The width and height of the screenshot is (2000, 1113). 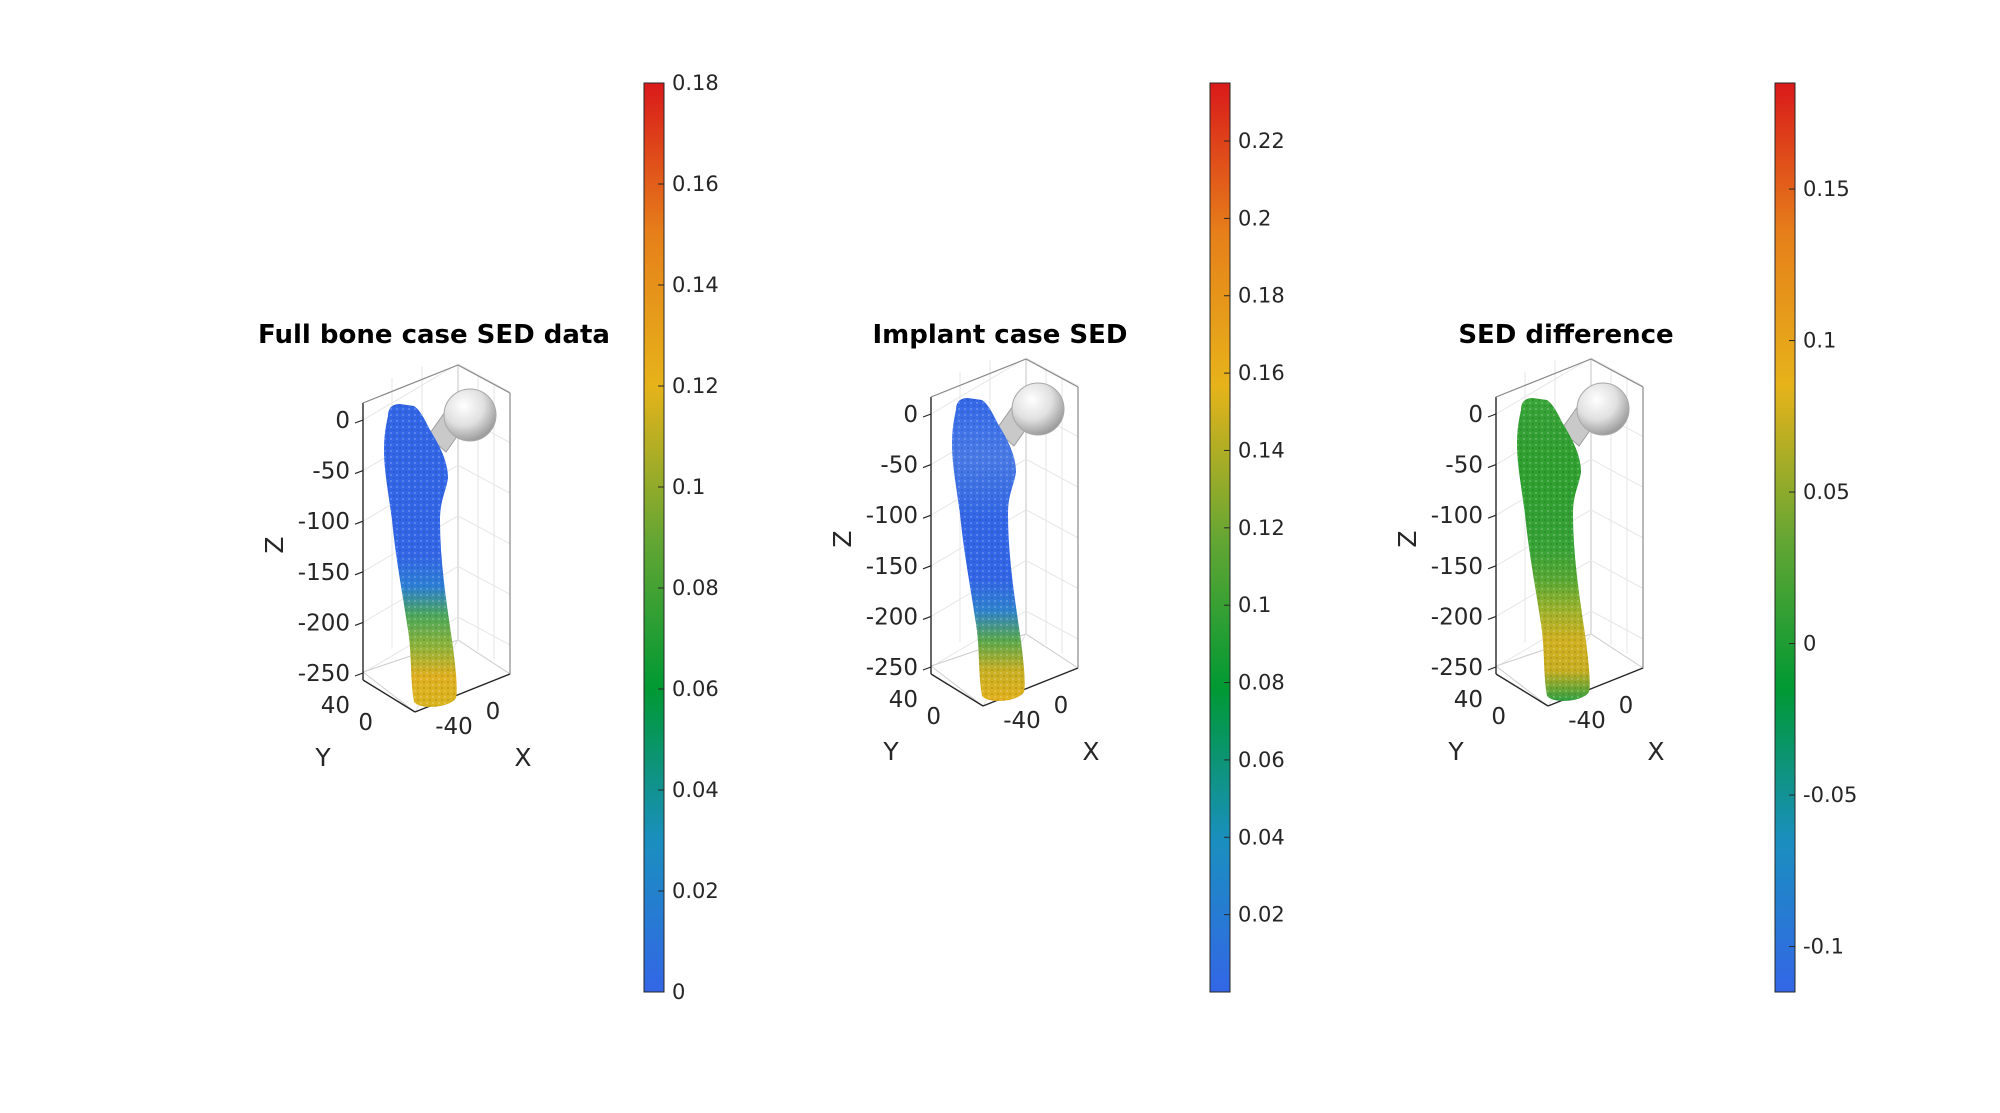 I want to click on colorbar-3: -0.1 -0.05 0 0.05 0.1 0.15, so click(x=1815, y=537).